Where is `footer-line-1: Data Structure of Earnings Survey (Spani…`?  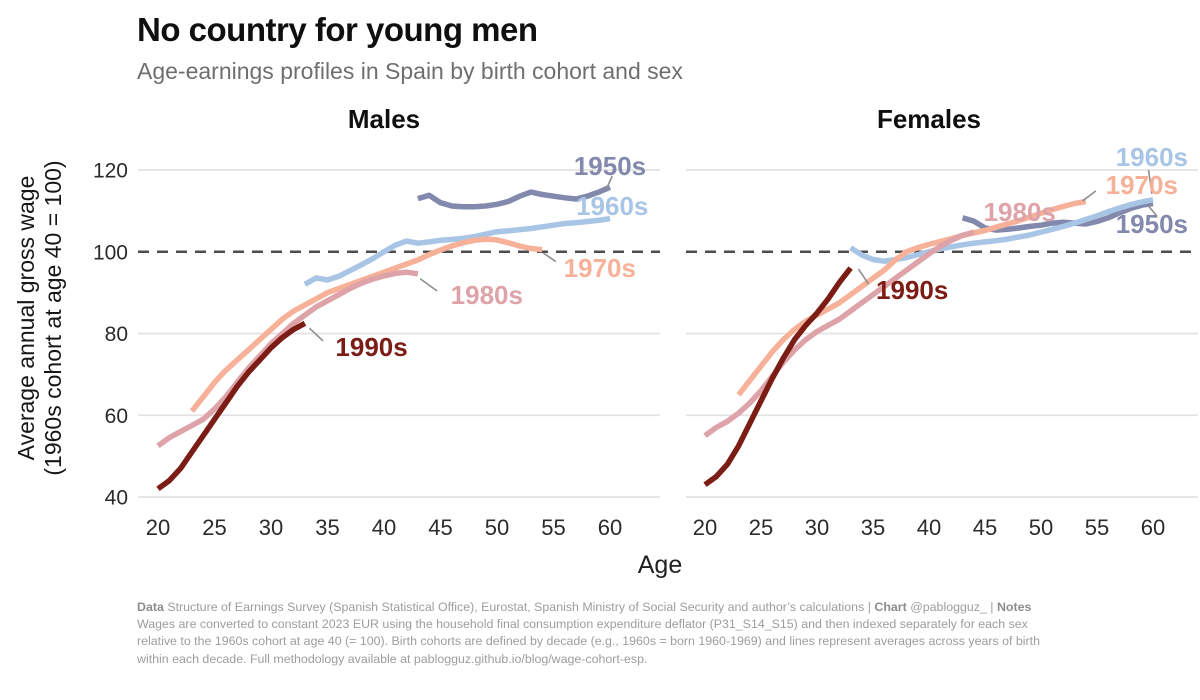 footer-line-1: Data Structure of Earnings Survey (Spani… is located at coordinates (662, 607).